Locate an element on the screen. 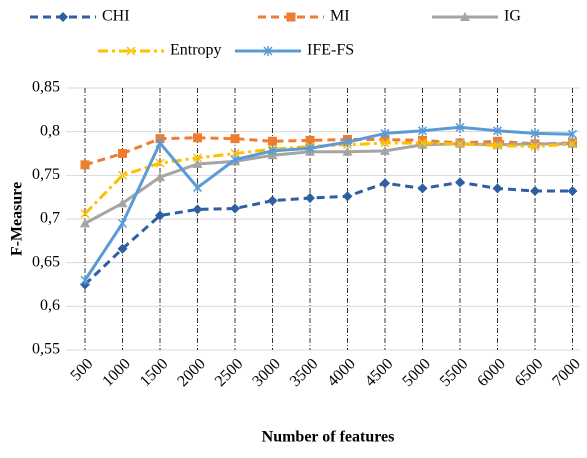 The image size is (587, 458). legend-label: Entropy is located at coordinates (196, 50).